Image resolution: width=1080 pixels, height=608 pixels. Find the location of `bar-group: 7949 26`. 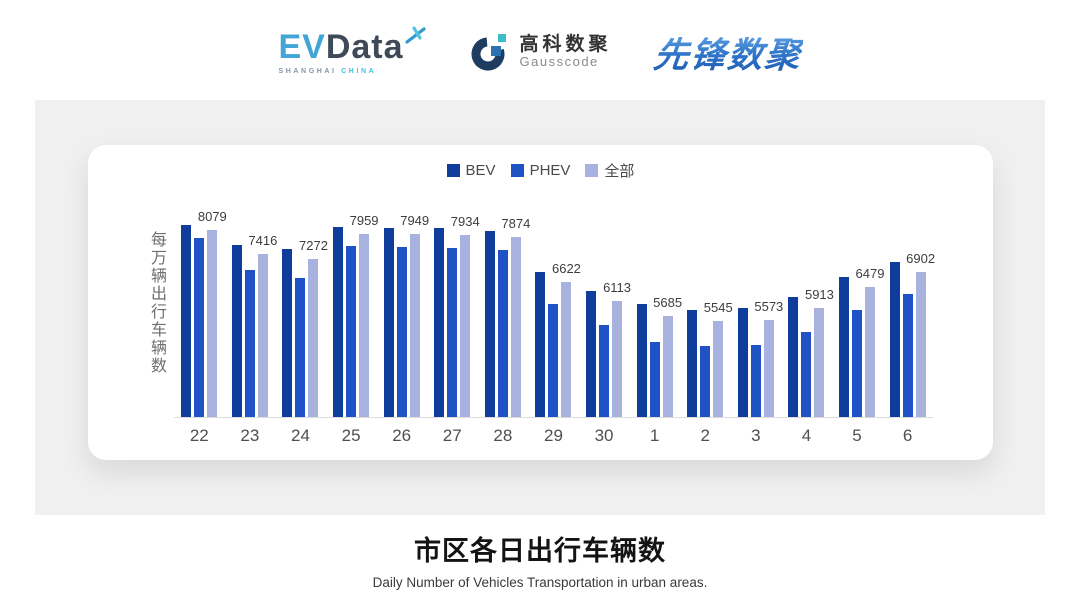

bar-group: 7949 26 is located at coordinates (402, 314).